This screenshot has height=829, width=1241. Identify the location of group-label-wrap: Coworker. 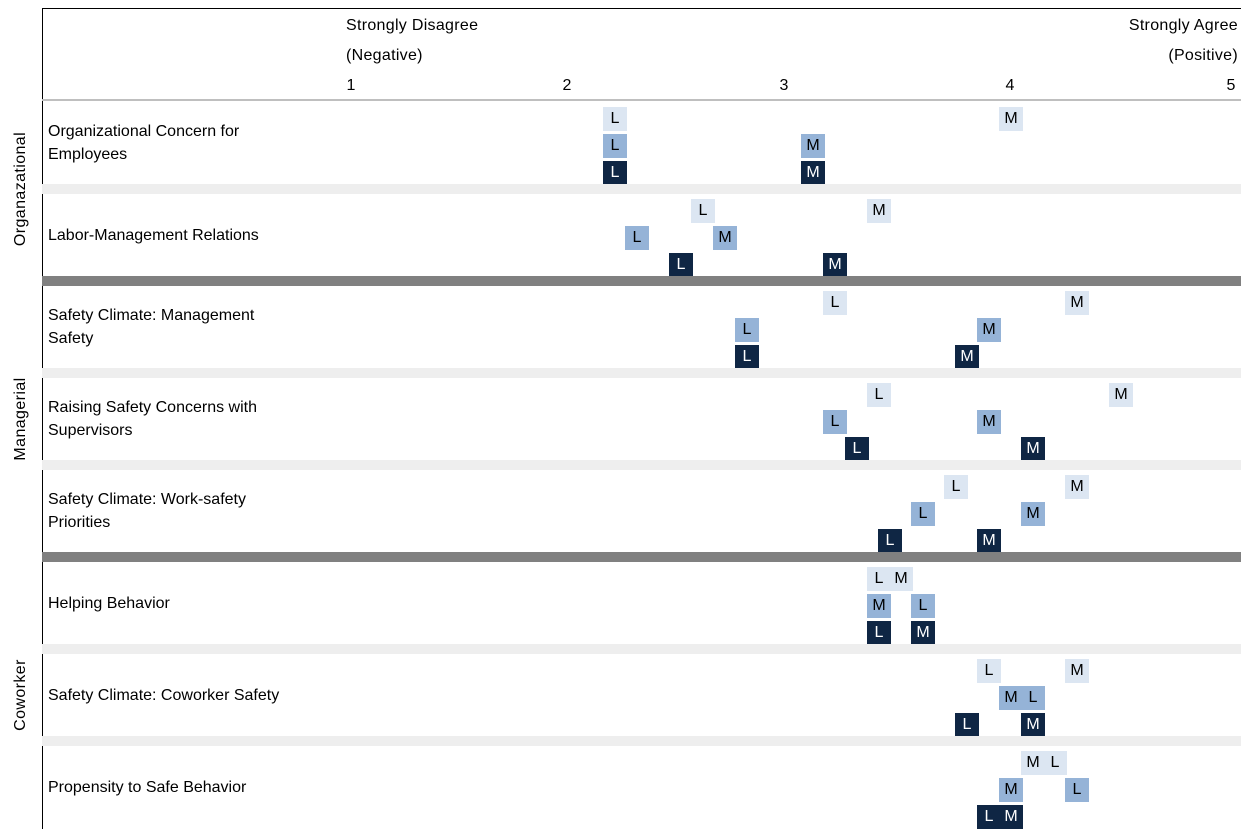
(21, 695).